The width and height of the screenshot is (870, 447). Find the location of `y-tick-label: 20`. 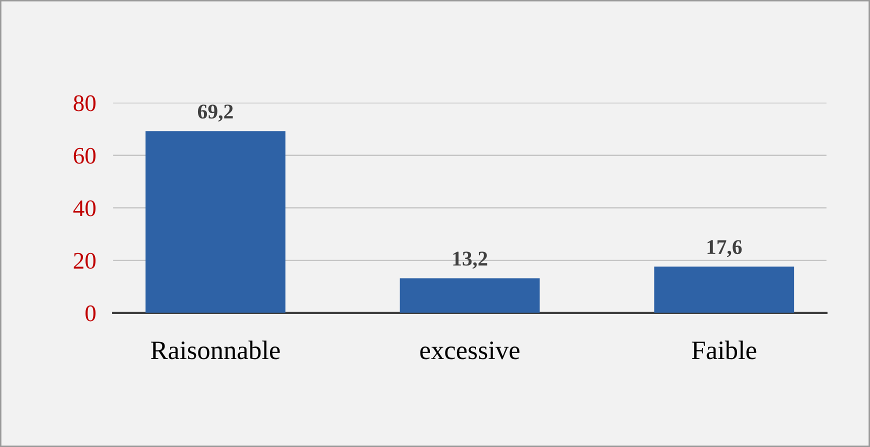

y-tick-label: 20 is located at coordinates (85, 260).